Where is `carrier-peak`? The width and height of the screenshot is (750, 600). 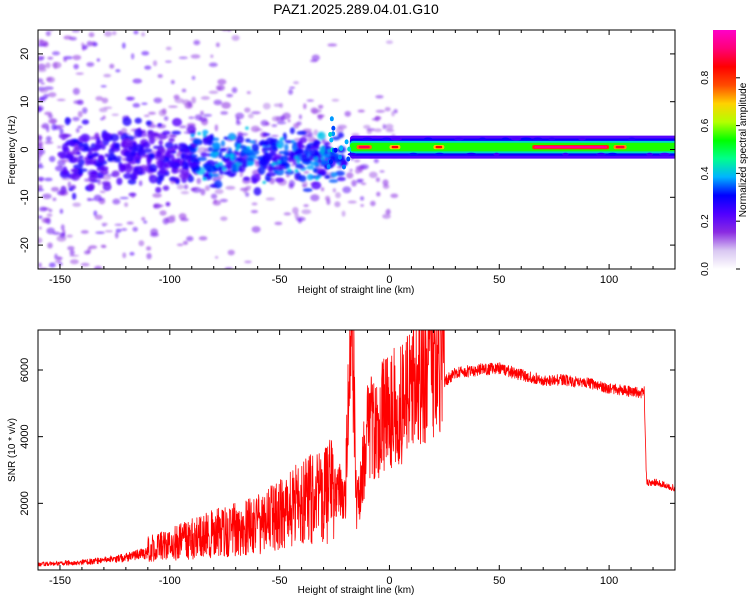
carrier-peak is located at coordinates (570, 147).